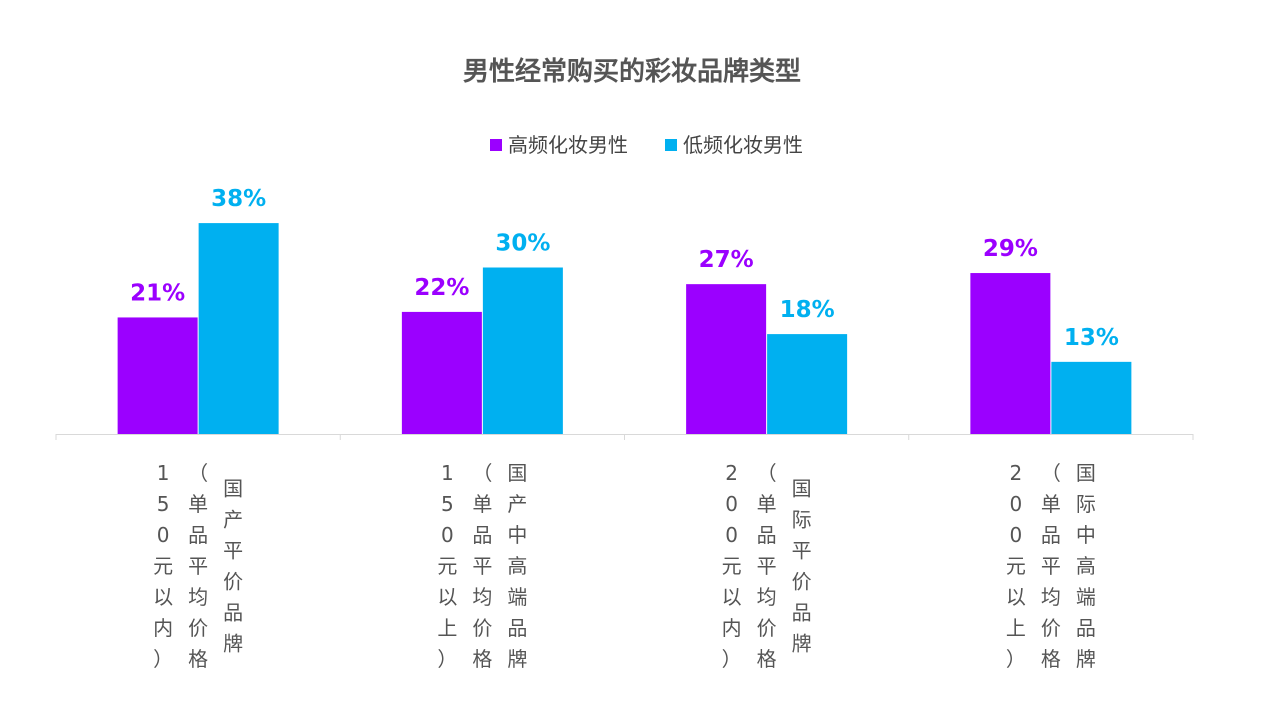  Describe the element at coordinates (447, 566) in the screenshot. I see `category-label: 1 5 0 元以上 ）` at that location.